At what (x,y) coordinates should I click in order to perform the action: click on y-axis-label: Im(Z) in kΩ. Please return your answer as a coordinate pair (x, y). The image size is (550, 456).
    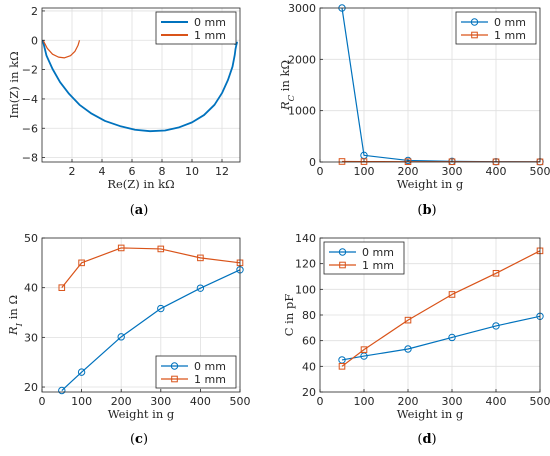
    Looking at the image, I should click on (14, 84).